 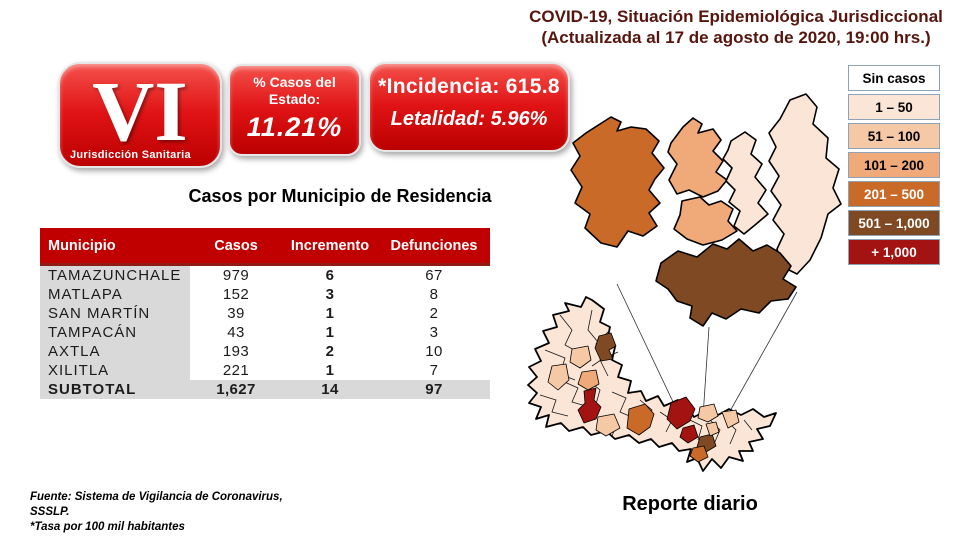 What do you see at coordinates (745, 183) in the screenshot?
I see `map-region-tampacan` at bounding box center [745, 183].